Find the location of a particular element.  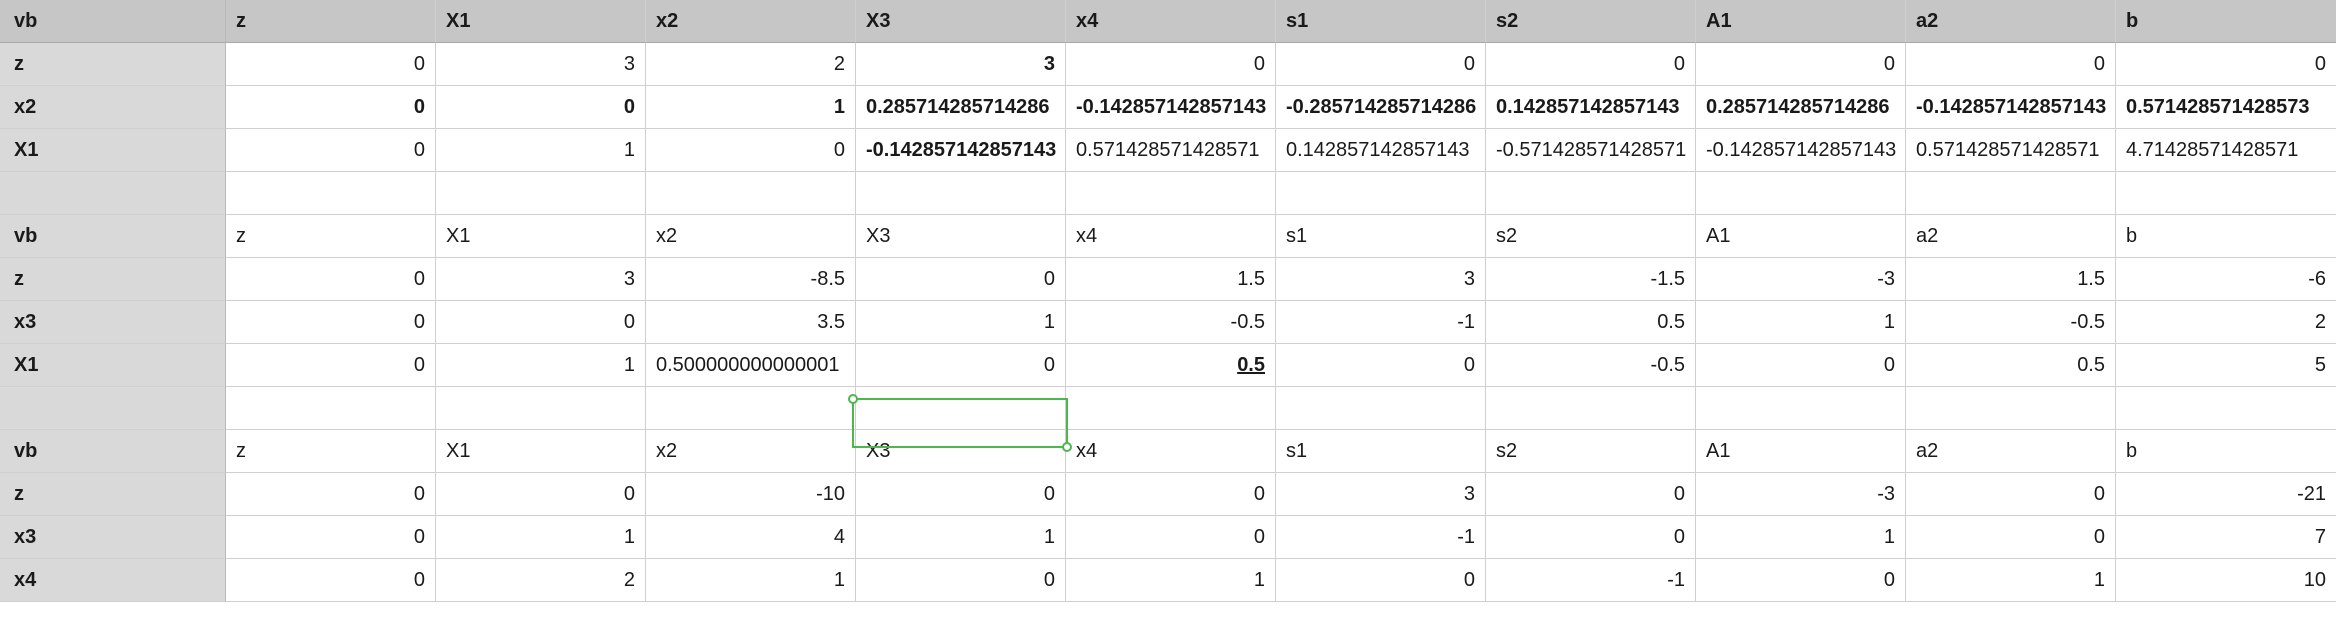

row-header-cell: x4 is located at coordinates (113, 580).